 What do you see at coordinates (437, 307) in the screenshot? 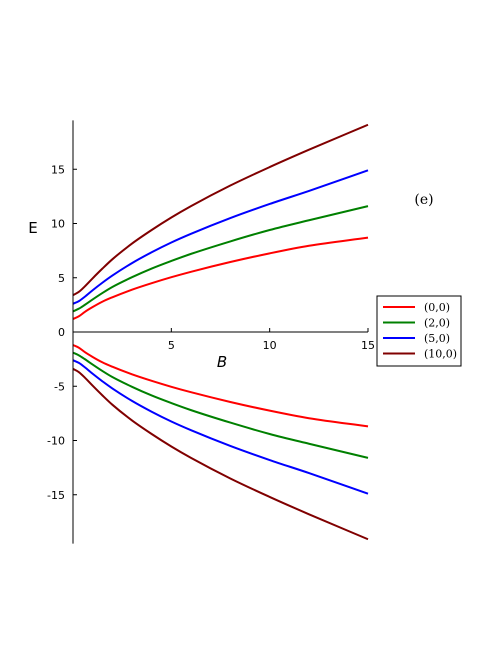
I see `legend-label: (0,0)` at bounding box center [437, 307].